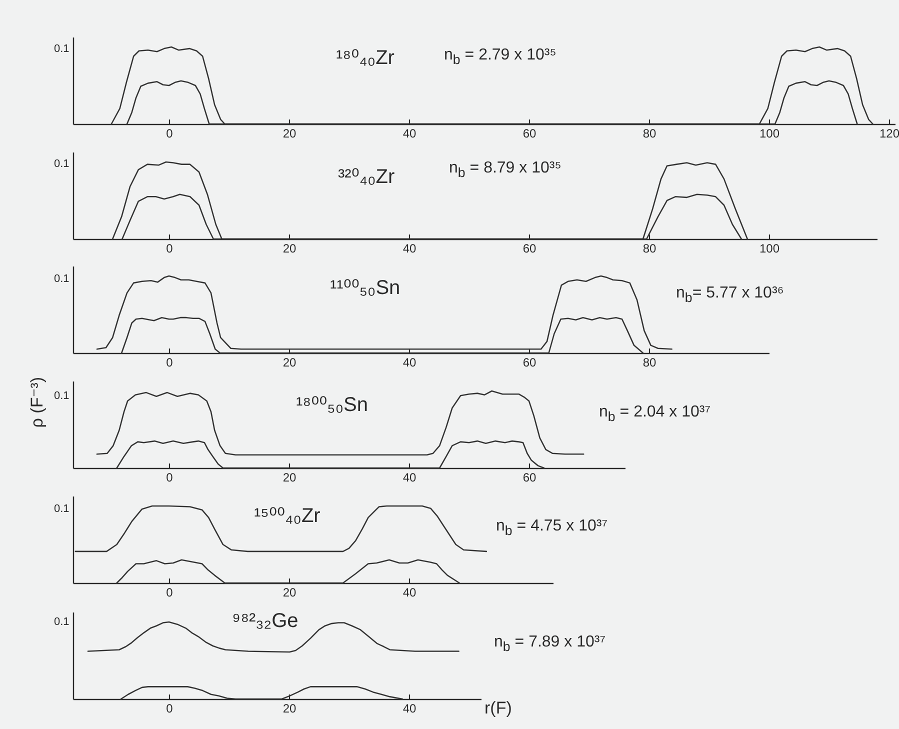 The height and width of the screenshot is (729, 899). Describe the element at coordinates (889, 133) in the screenshot. I see `x-tick-label: 120` at that location.